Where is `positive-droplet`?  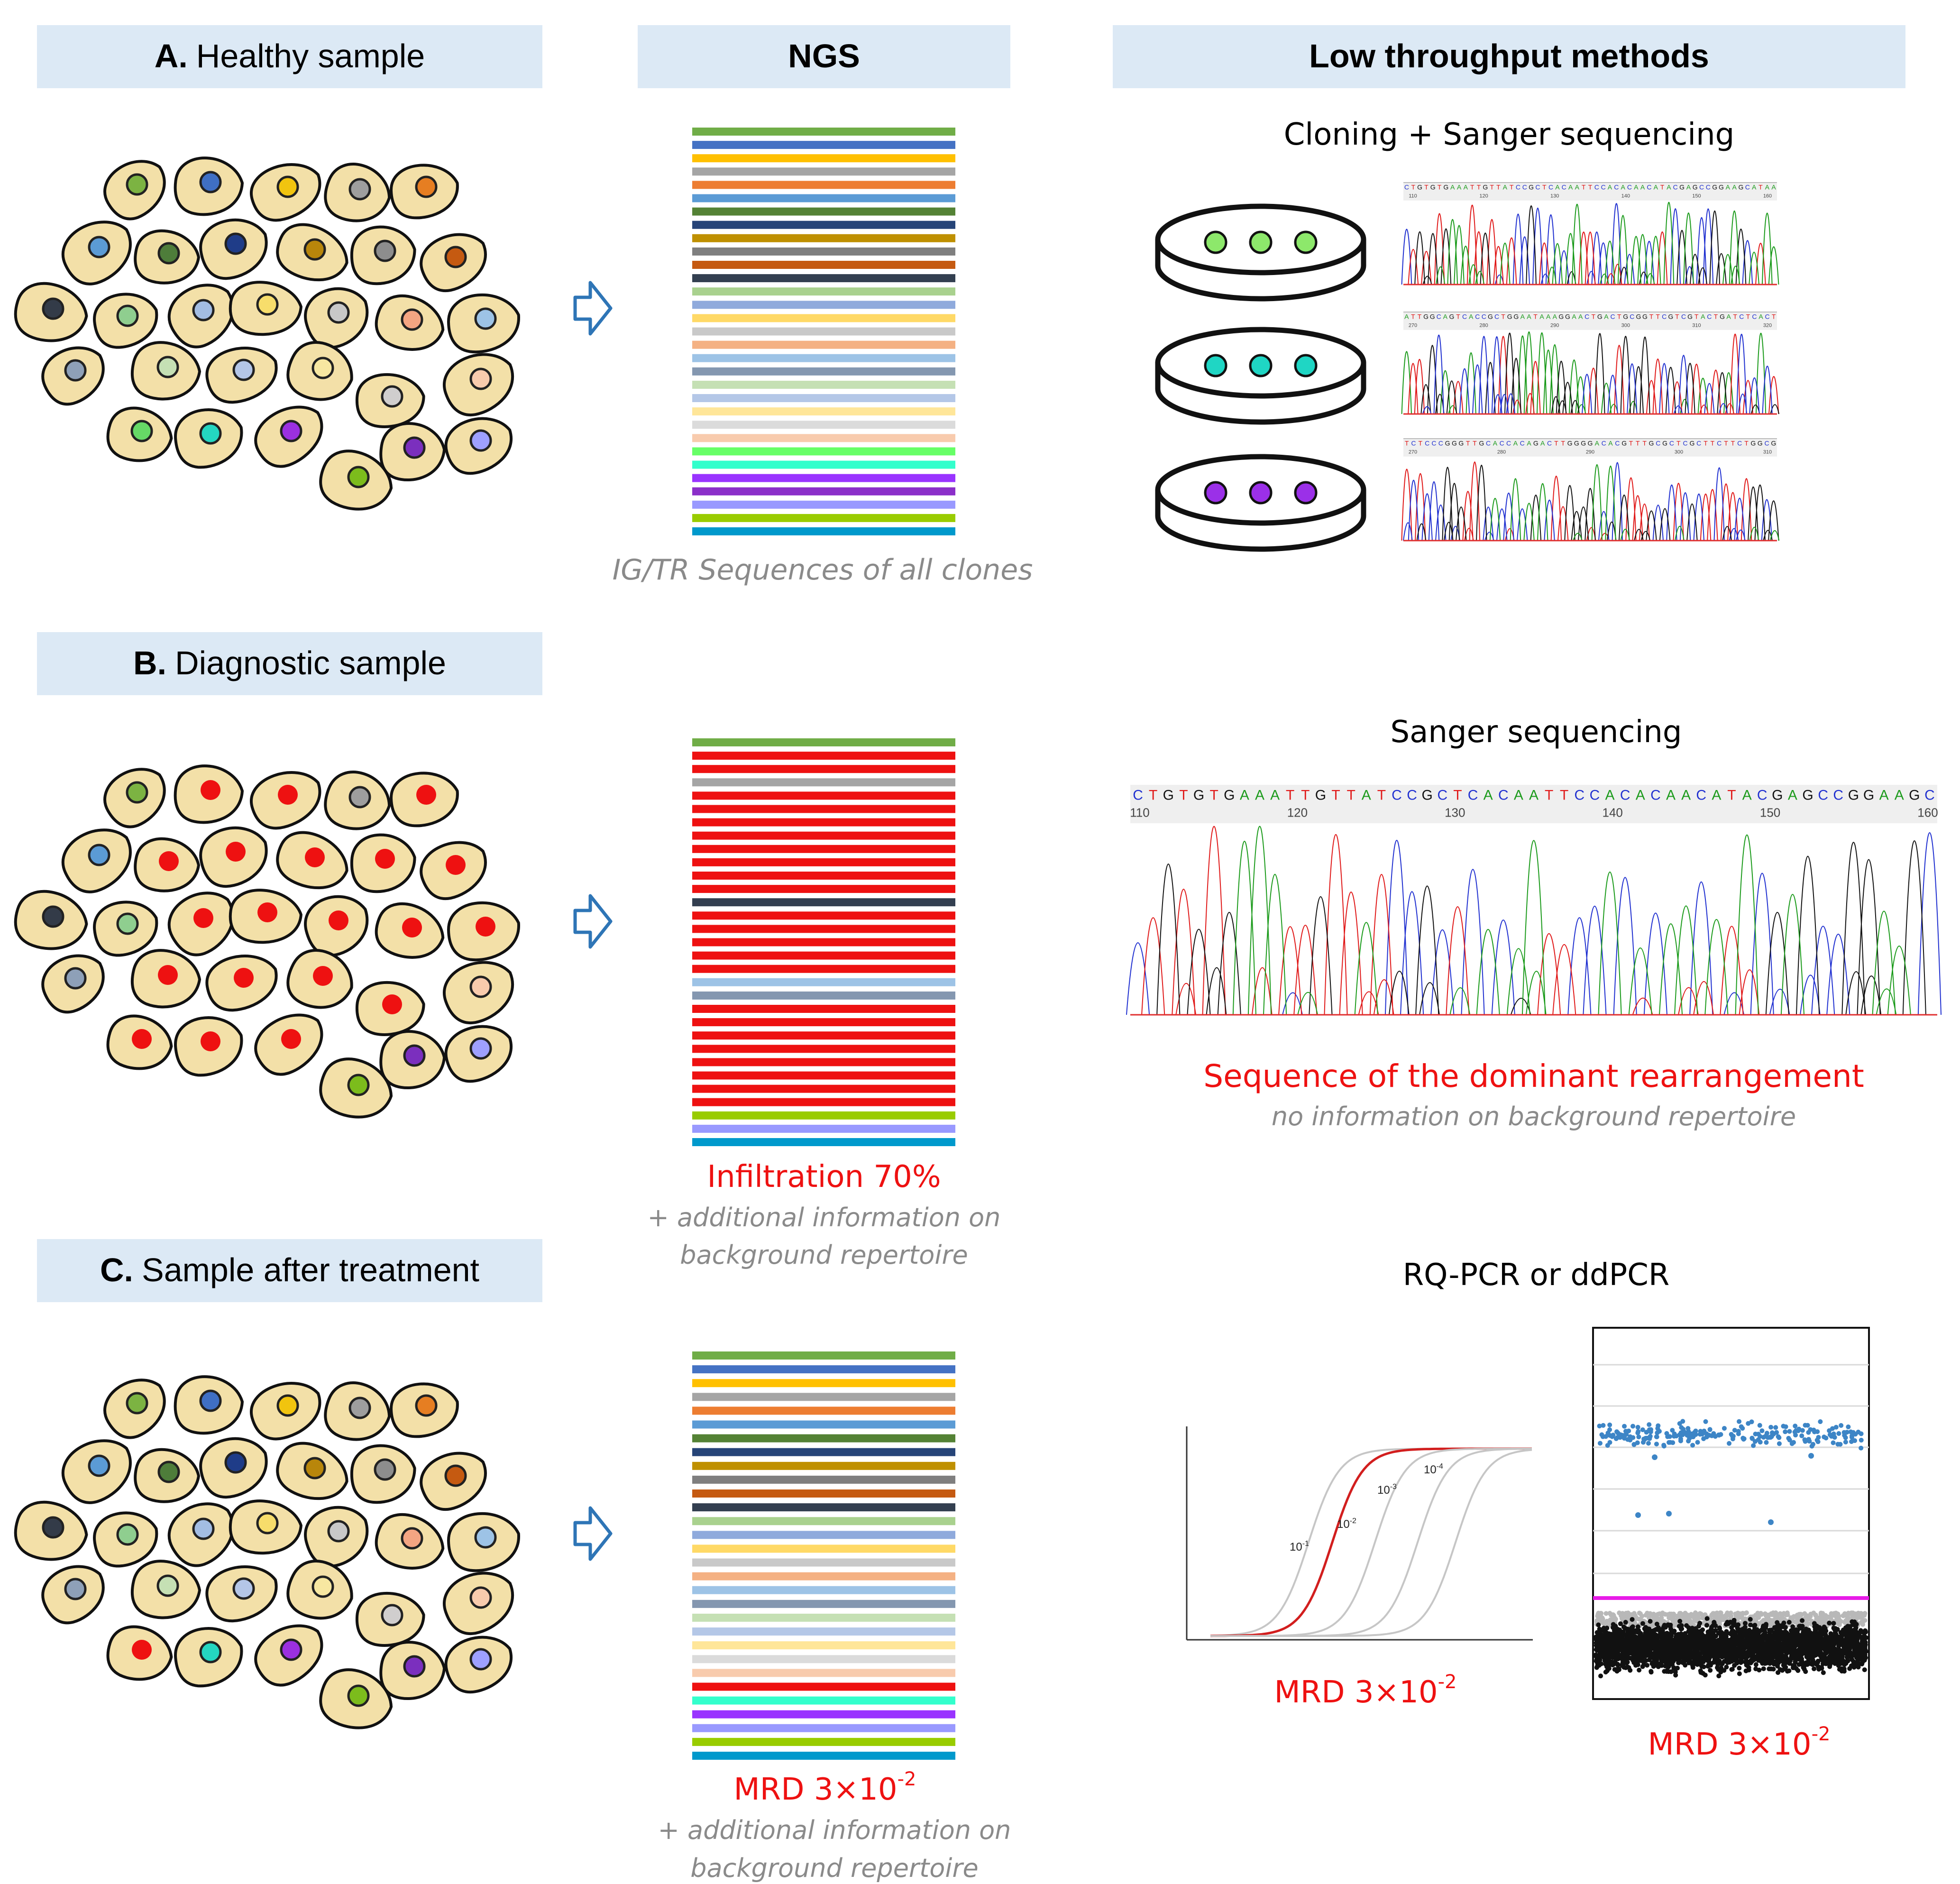 positive-droplet is located at coordinates (1771, 1522).